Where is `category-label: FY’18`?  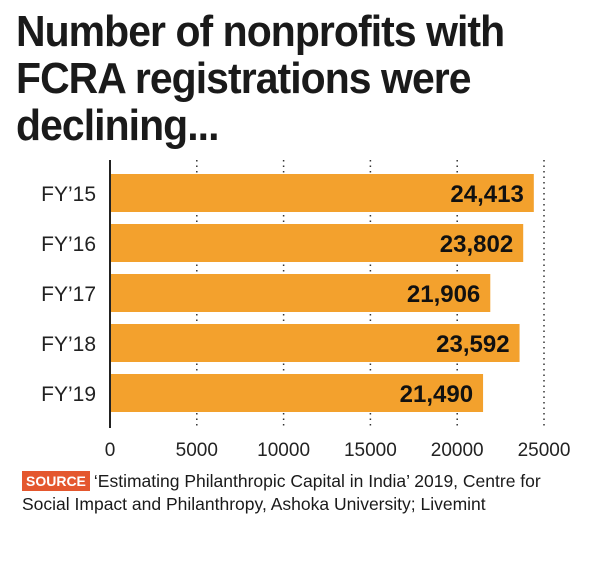
category-label: FY’18 is located at coordinates (68, 344).